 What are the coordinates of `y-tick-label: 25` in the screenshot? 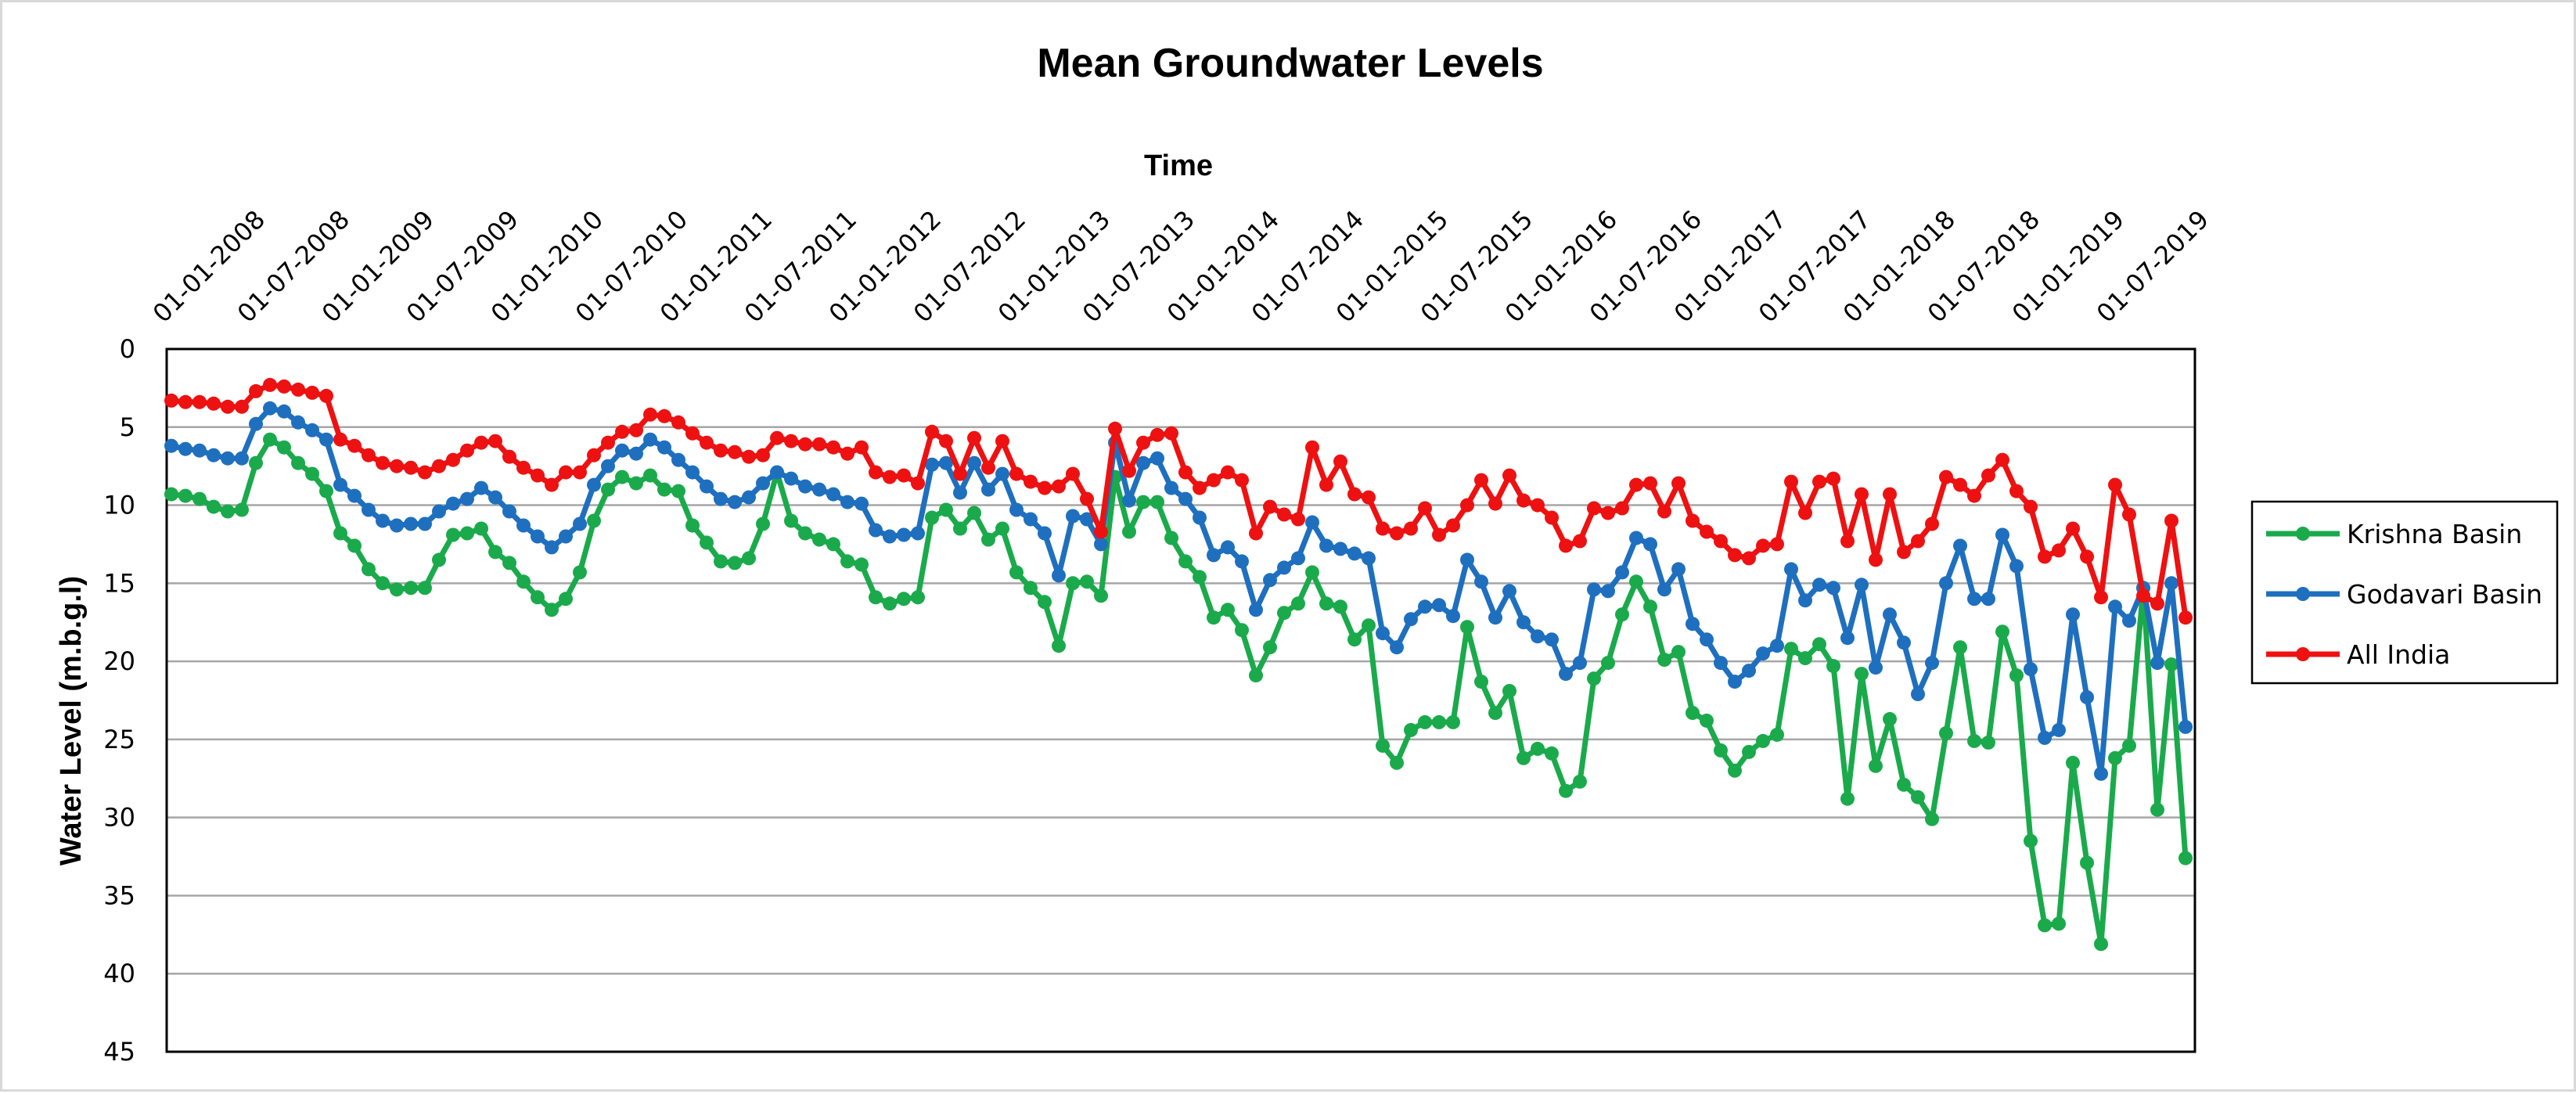 It's located at (119, 739).